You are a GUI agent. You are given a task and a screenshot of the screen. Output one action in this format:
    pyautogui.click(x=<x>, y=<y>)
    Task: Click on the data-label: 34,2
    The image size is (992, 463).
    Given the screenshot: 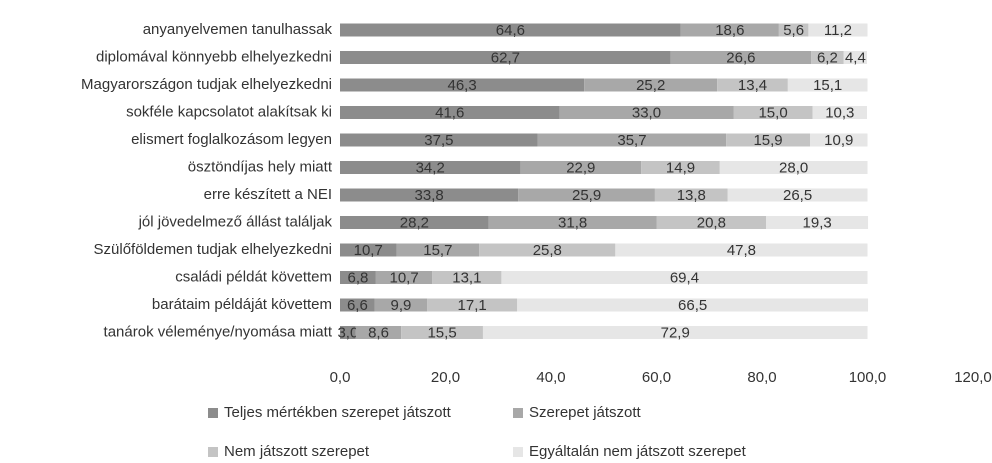 What is the action you would take?
    pyautogui.click(x=430, y=167)
    